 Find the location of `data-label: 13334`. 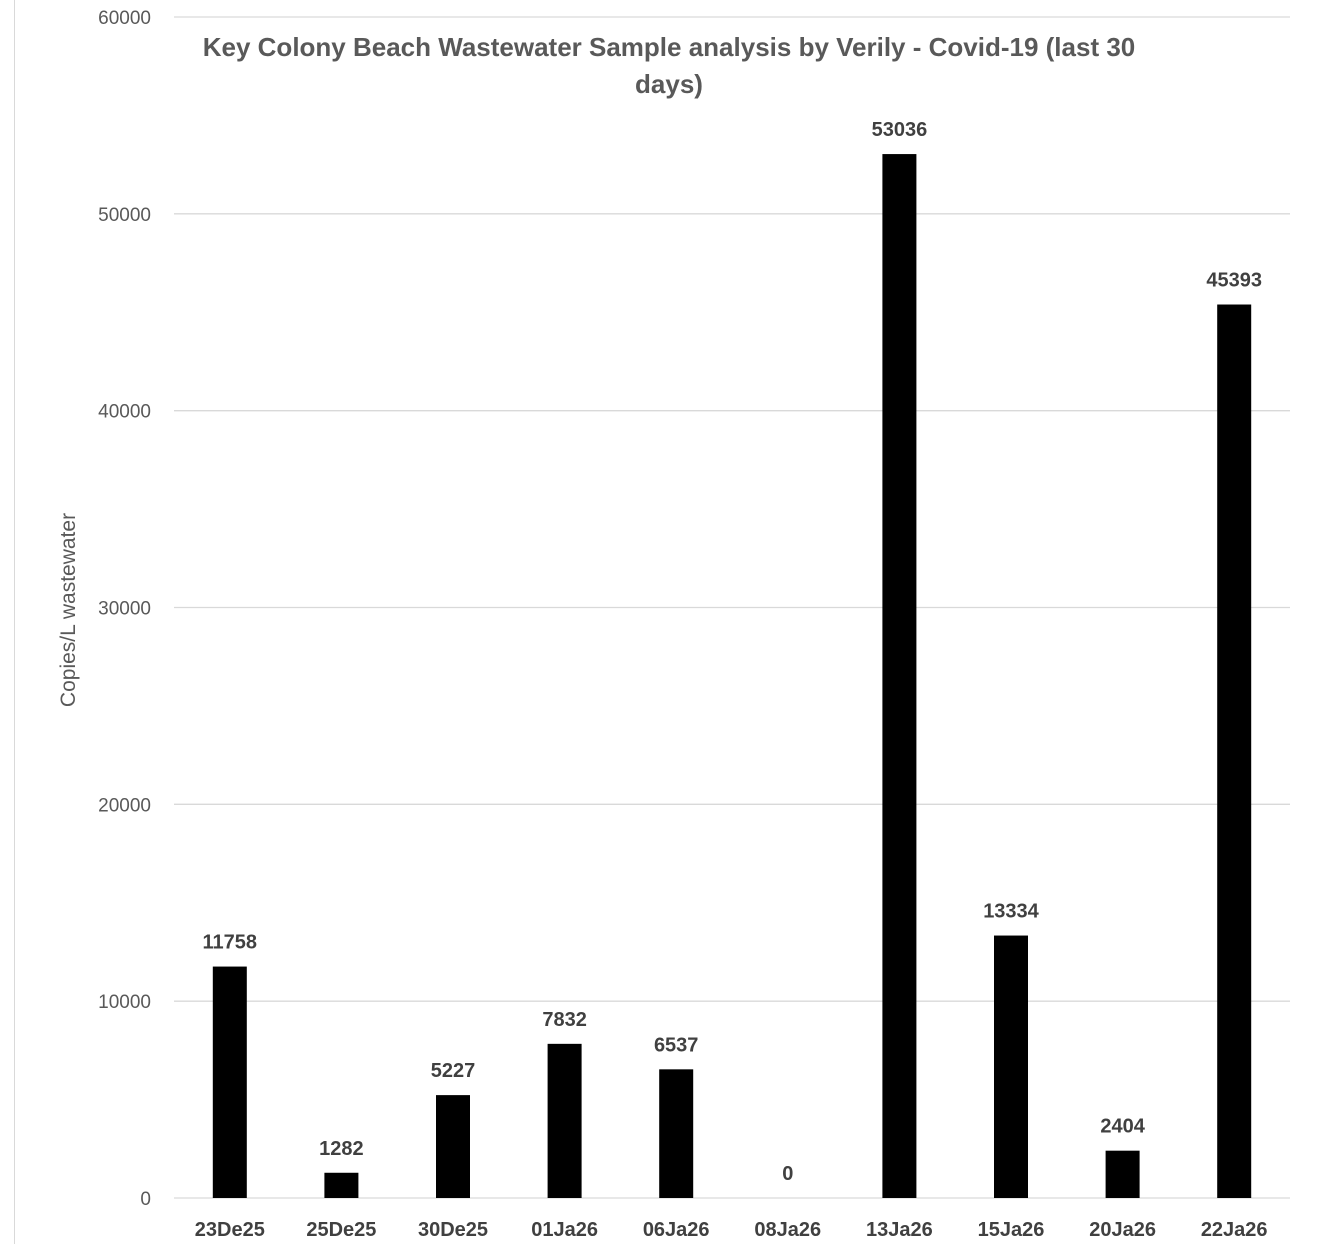

data-label: 13334 is located at coordinates (1011, 912).